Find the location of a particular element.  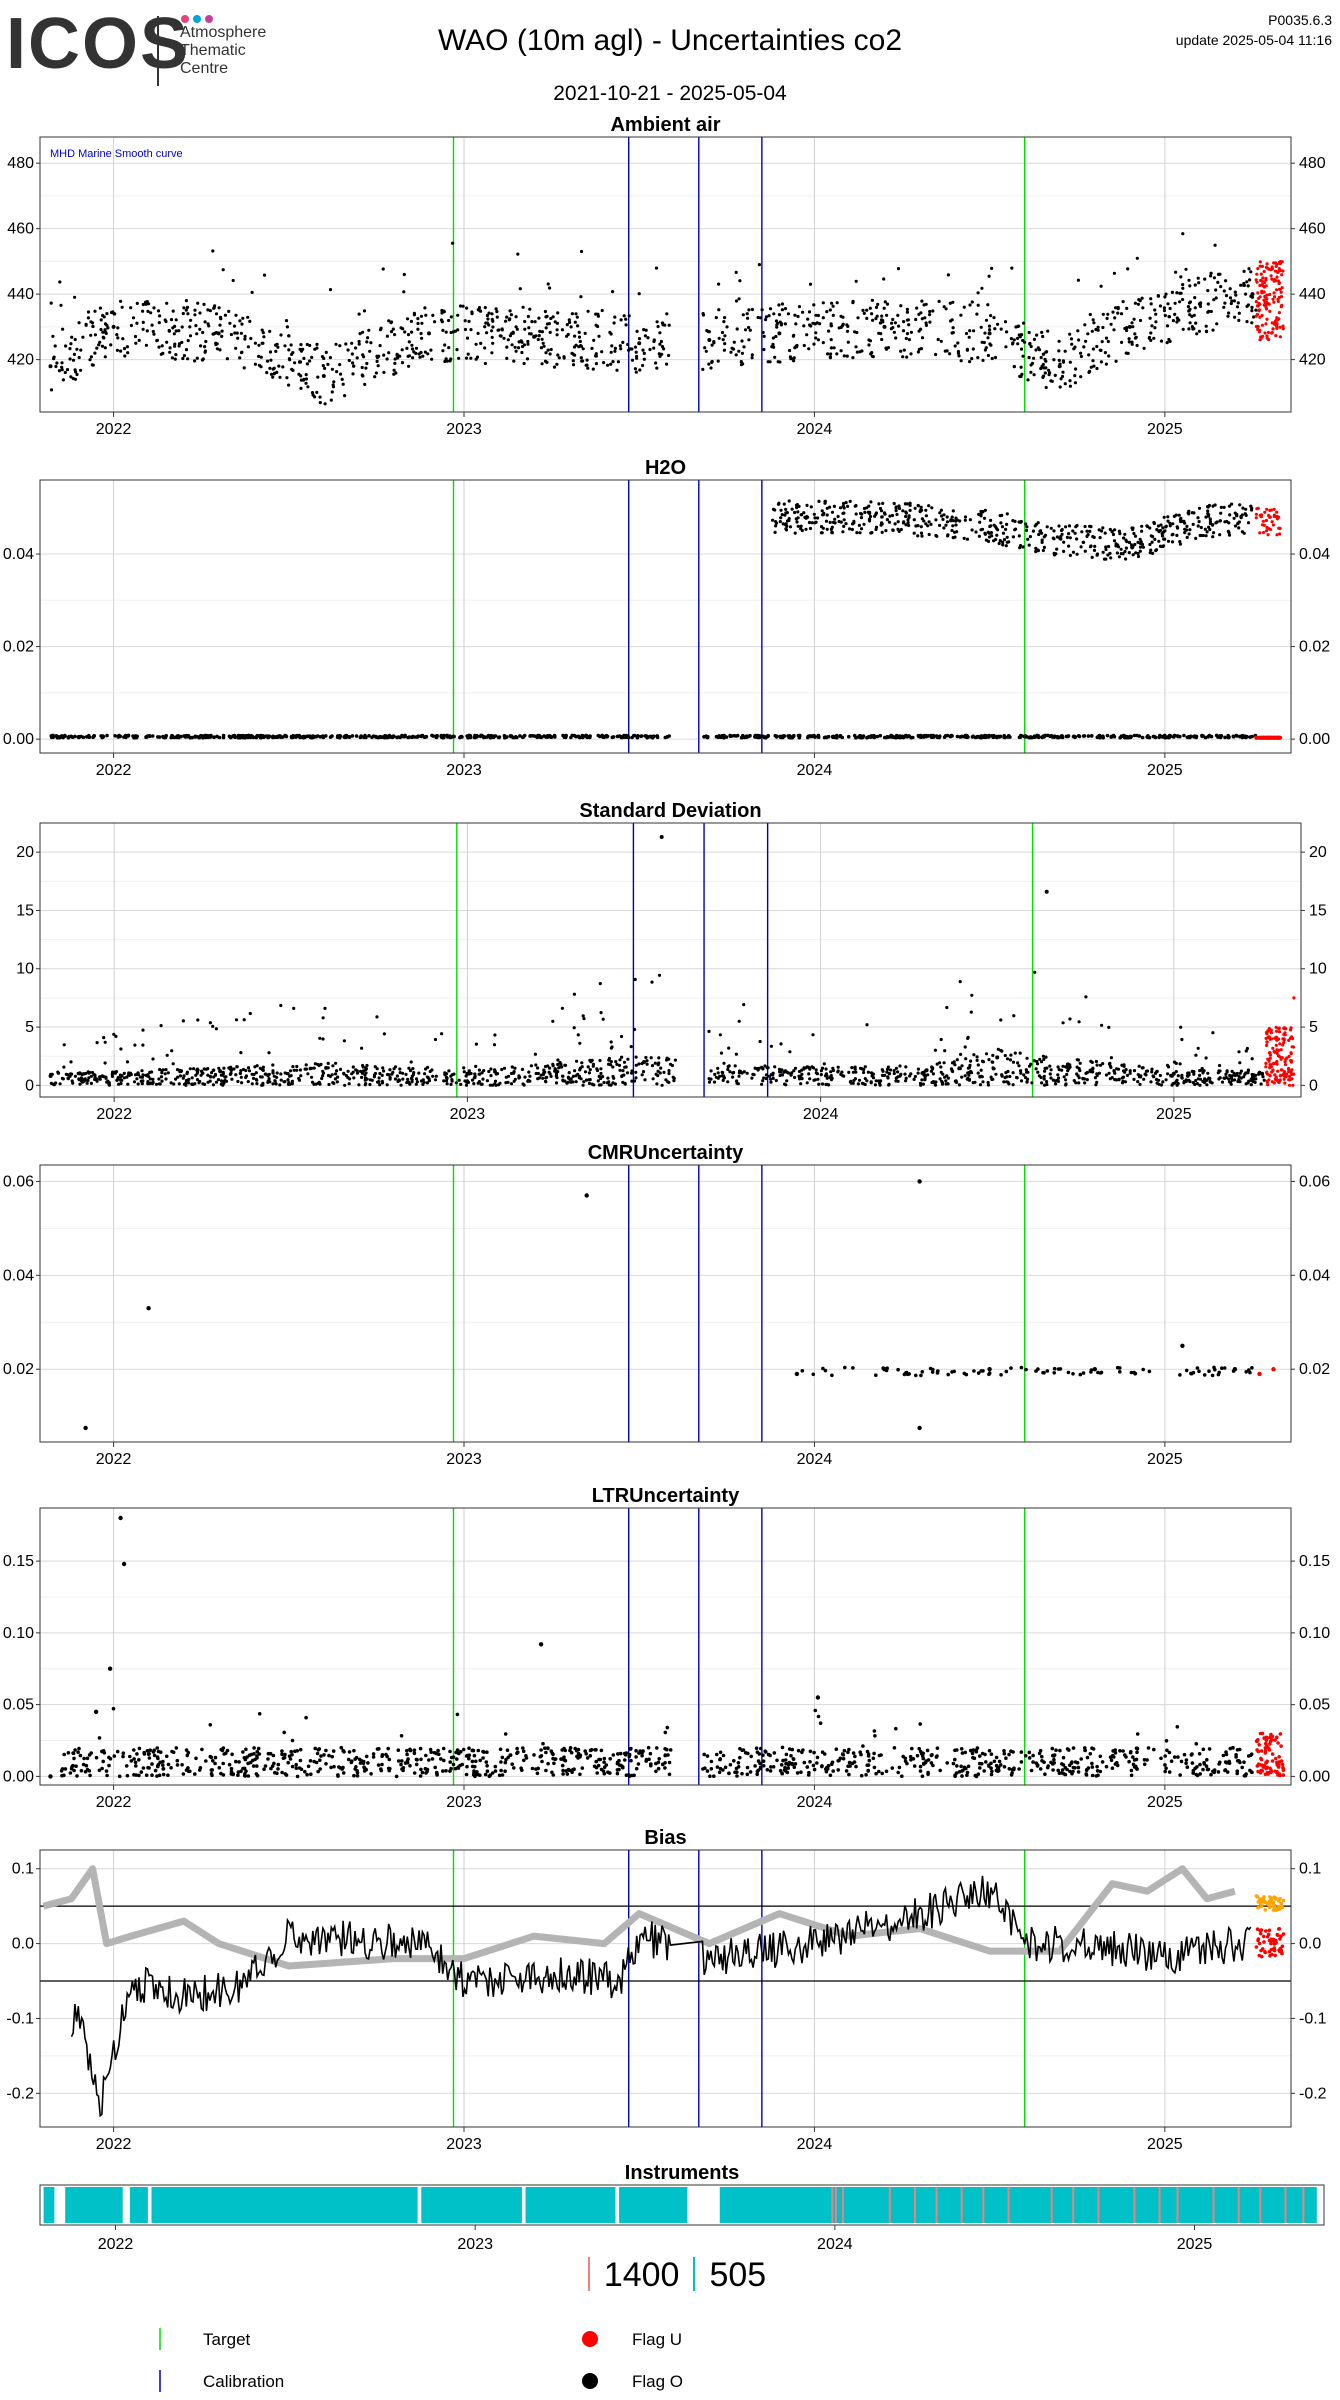

plot-frame is located at coordinates (665, 1303).